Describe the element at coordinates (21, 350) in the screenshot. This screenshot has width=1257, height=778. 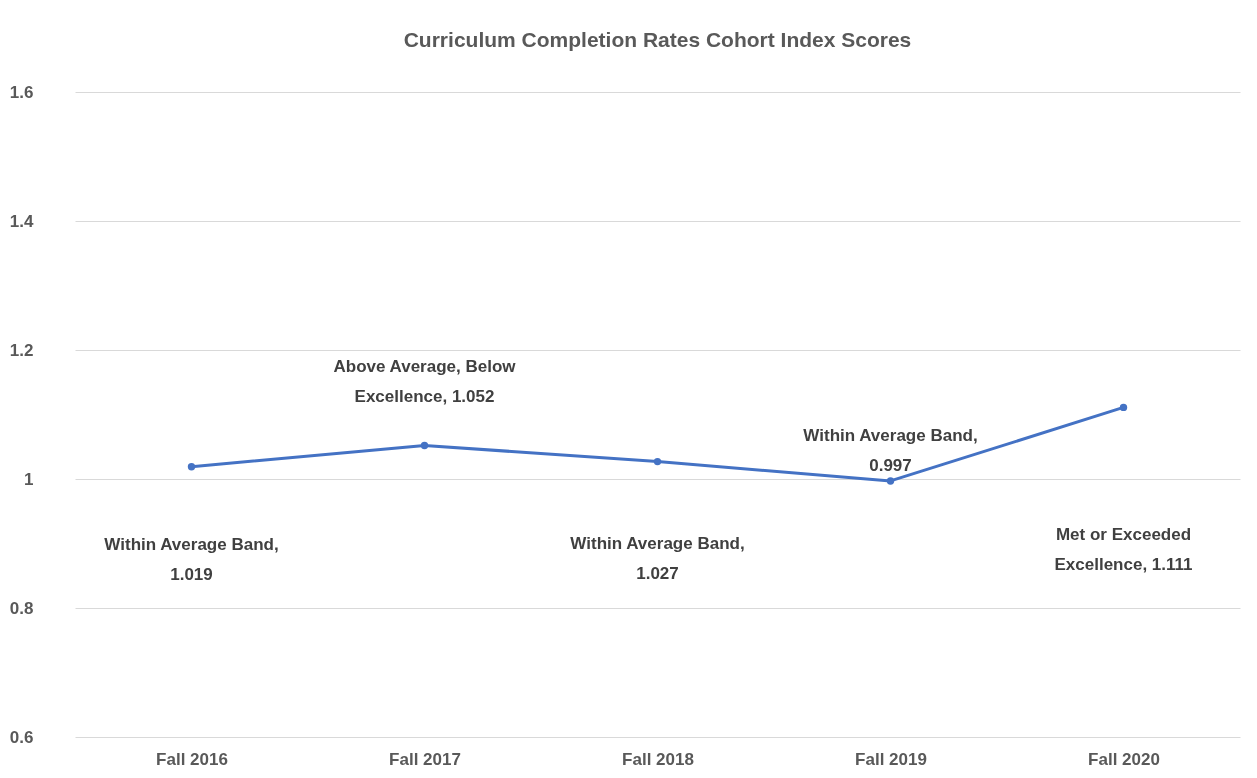
I see `y-tick-label: 1.2` at that location.